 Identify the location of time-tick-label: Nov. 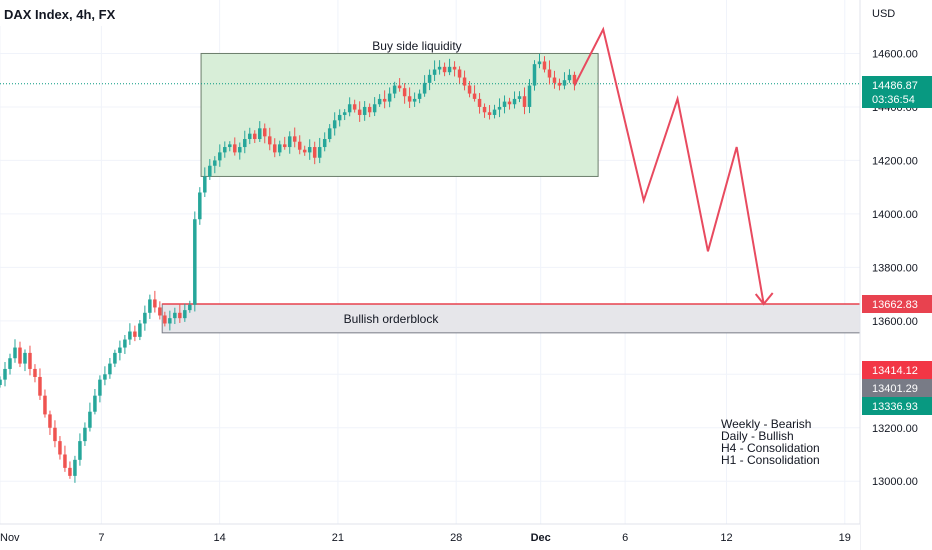
(10, 538).